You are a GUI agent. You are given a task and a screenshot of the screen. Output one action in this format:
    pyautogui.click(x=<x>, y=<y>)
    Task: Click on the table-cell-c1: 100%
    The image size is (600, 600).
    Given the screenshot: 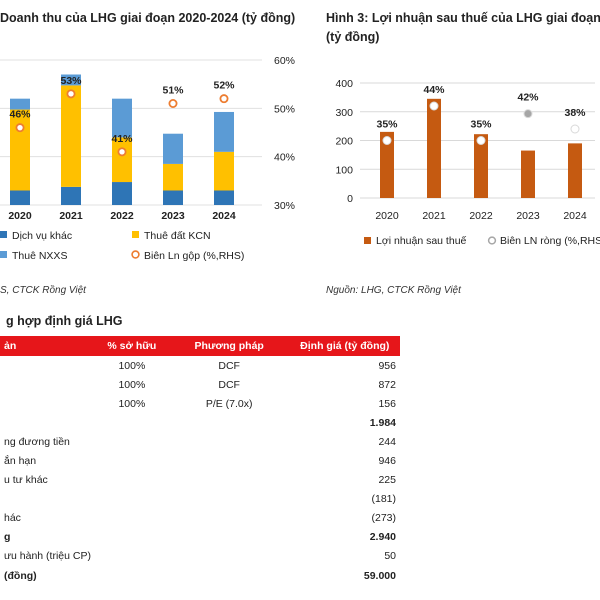 What is the action you would take?
    pyautogui.click(x=132, y=384)
    